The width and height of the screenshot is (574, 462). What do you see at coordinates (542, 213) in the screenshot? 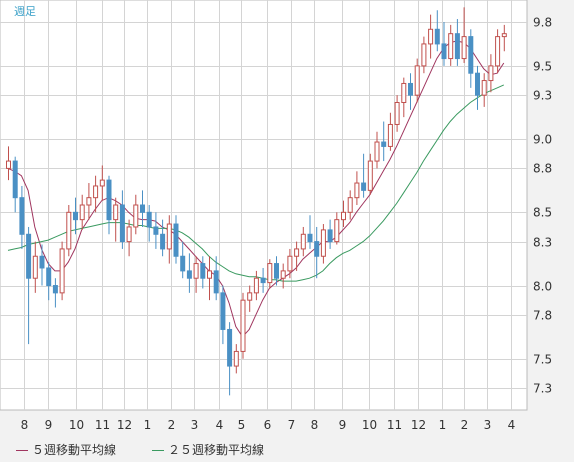
I see `y-tick-label: 8.5` at bounding box center [542, 213].